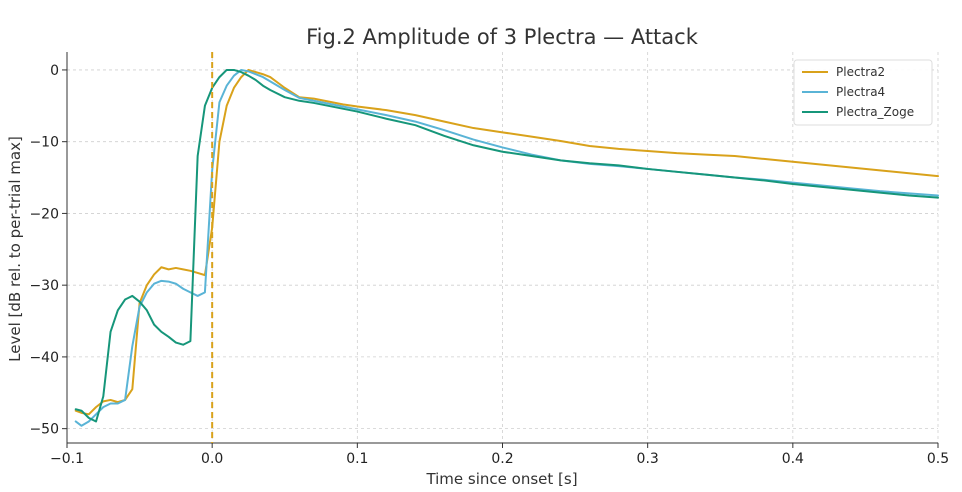 This screenshot has width=962, height=492. What do you see at coordinates (938, 459) in the screenshot?
I see `x-tick-label: 0.5` at bounding box center [938, 459].